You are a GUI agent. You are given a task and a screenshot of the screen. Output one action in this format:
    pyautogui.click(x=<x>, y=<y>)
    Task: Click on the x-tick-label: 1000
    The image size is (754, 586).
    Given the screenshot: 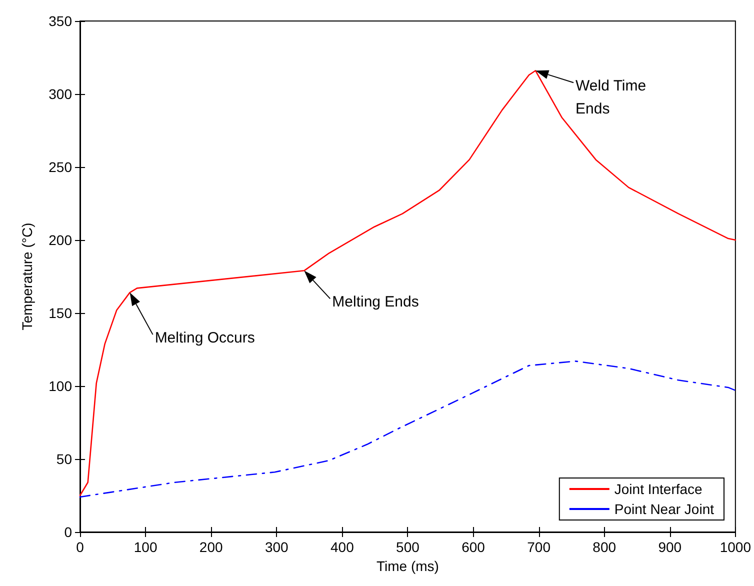 What is the action you would take?
    pyautogui.click(x=736, y=547)
    